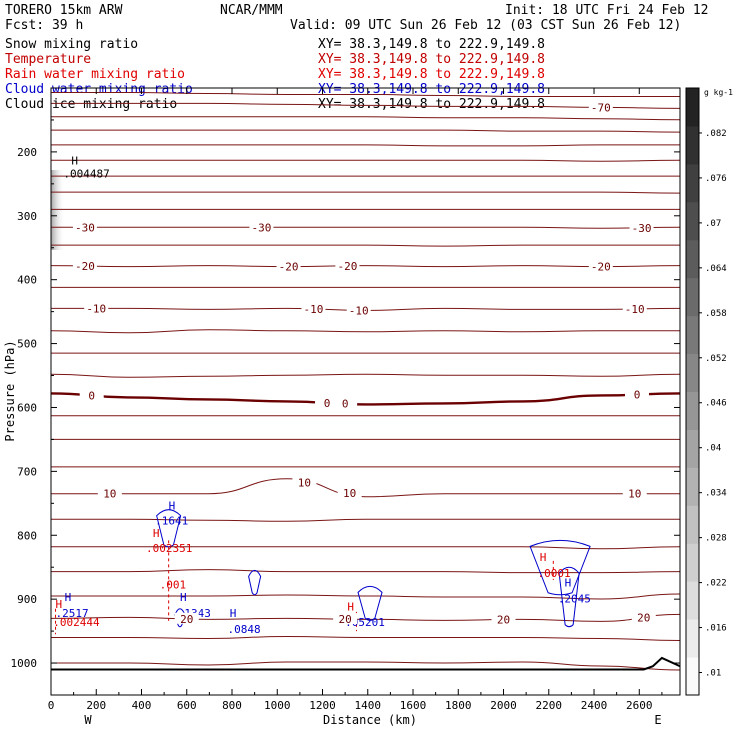 The height and width of the screenshot is (740, 740). What do you see at coordinates (187, 705) in the screenshot?
I see `x-tick-label: 600` at bounding box center [187, 705].